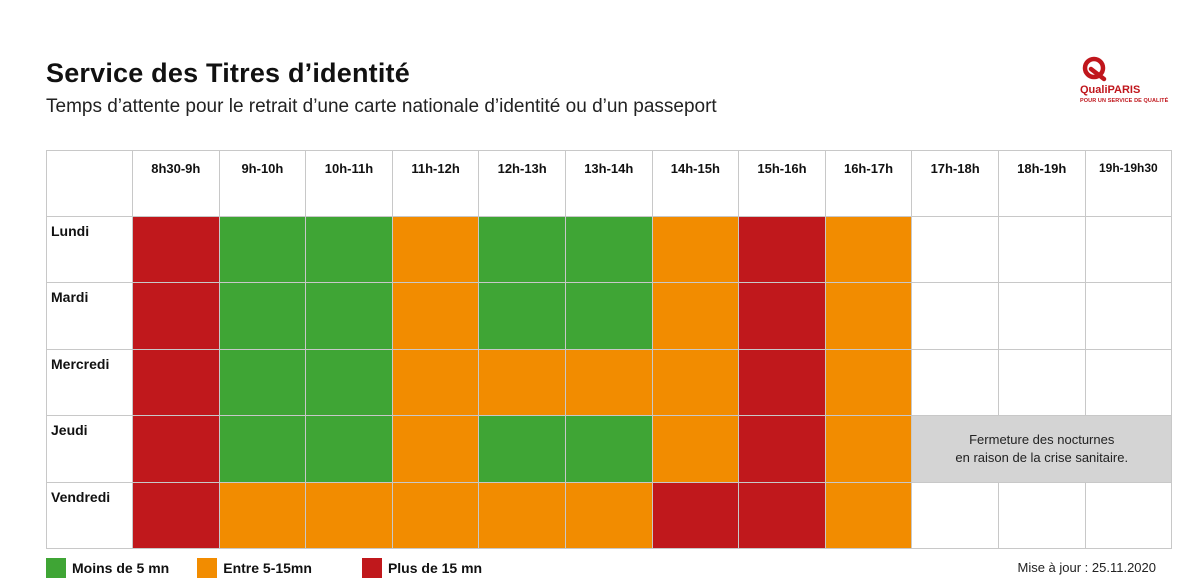 This screenshot has height=588, width=1200. Describe the element at coordinates (1124, 80) in the screenshot. I see `qualiparis-logo: QualiPARIS POUR UN SERVICE DE QUALITÉ` at that location.